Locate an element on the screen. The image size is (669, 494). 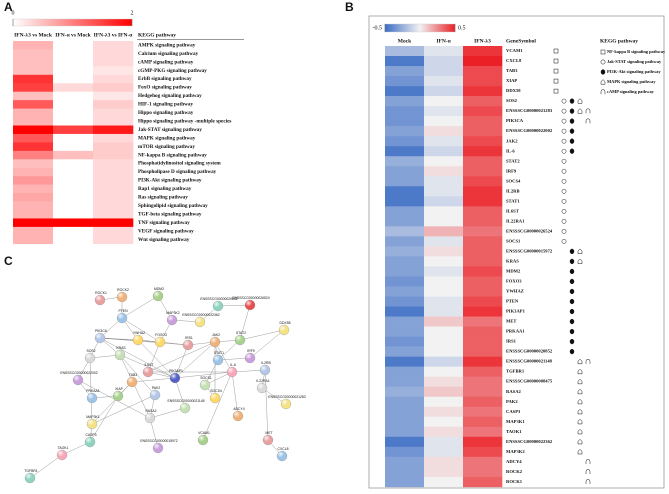
row-label: Sphingolipid signaling pathway is located at coordinates (173, 206).